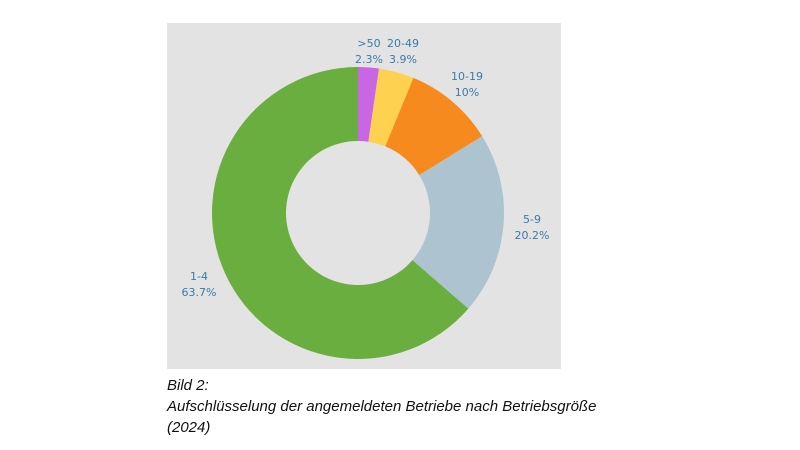  Describe the element at coordinates (403, 59) in the screenshot. I see `slice-value-label: 3.9%` at that location.